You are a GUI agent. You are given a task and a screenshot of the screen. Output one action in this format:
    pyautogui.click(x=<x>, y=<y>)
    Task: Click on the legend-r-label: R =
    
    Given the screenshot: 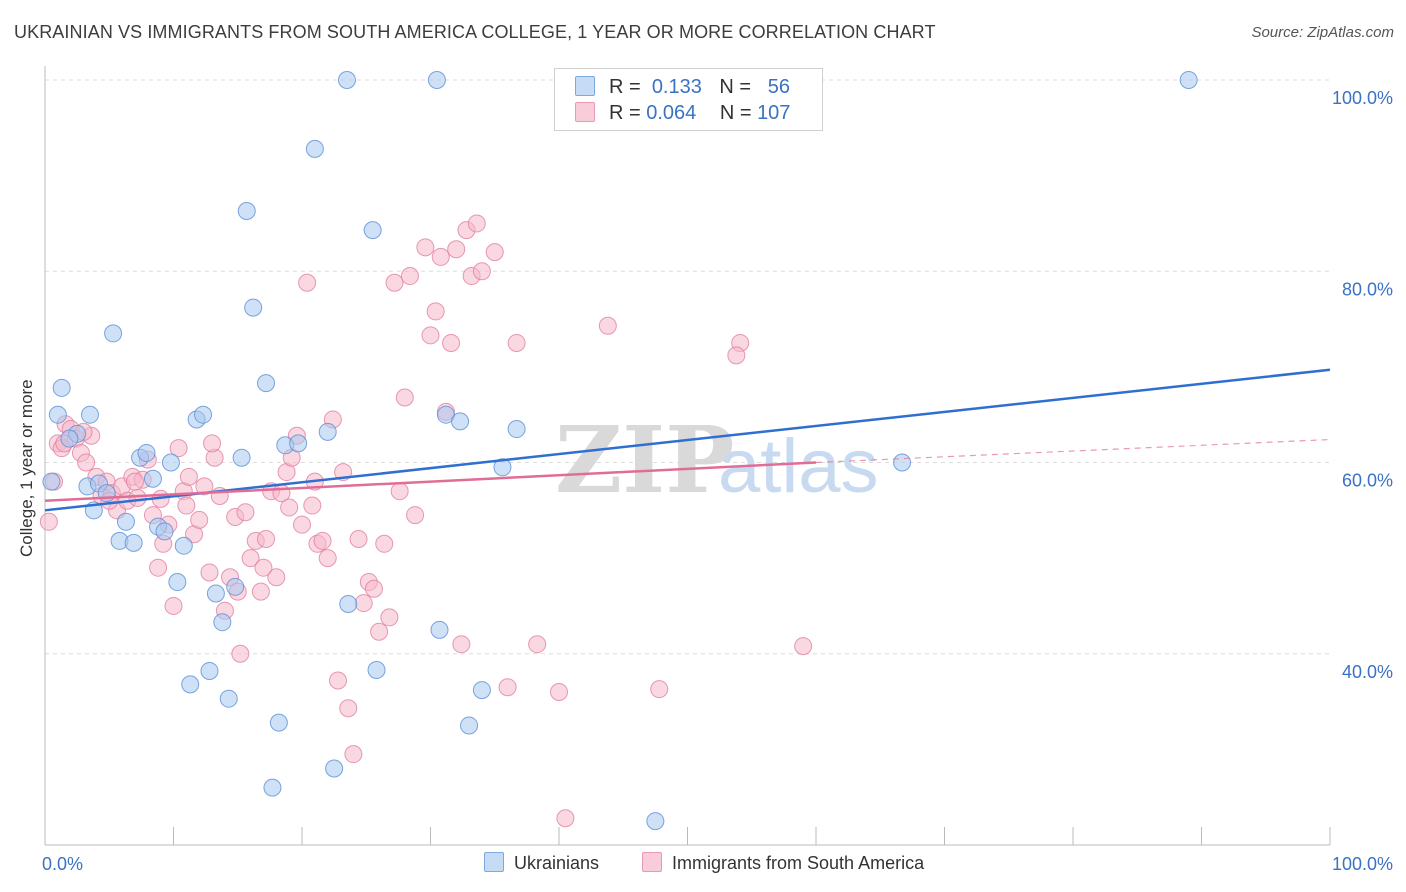 What is the action you would take?
    pyautogui.click(x=625, y=87)
    